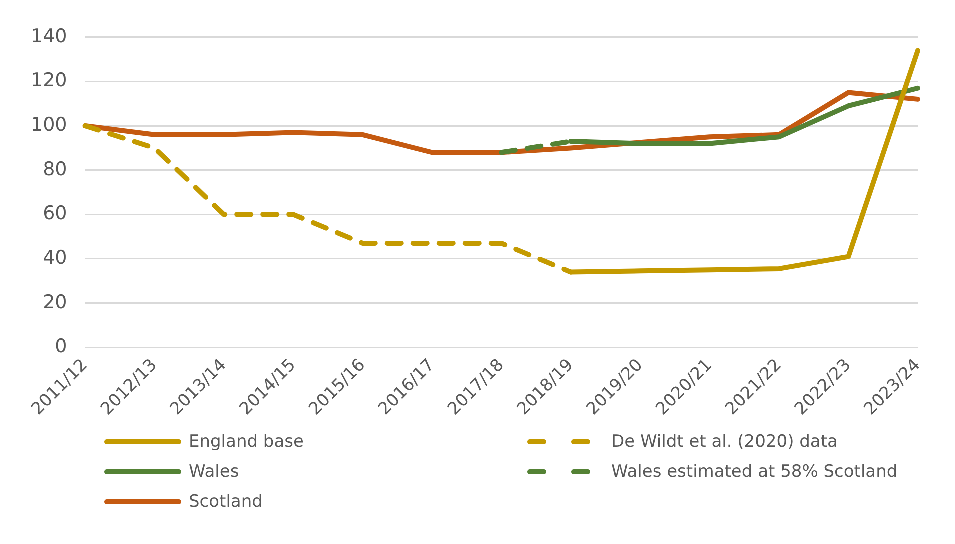 This screenshot has width=955, height=544. What do you see at coordinates (246, 442) in the screenshot?
I see `legend-label: England base` at bounding box center [246, 442].